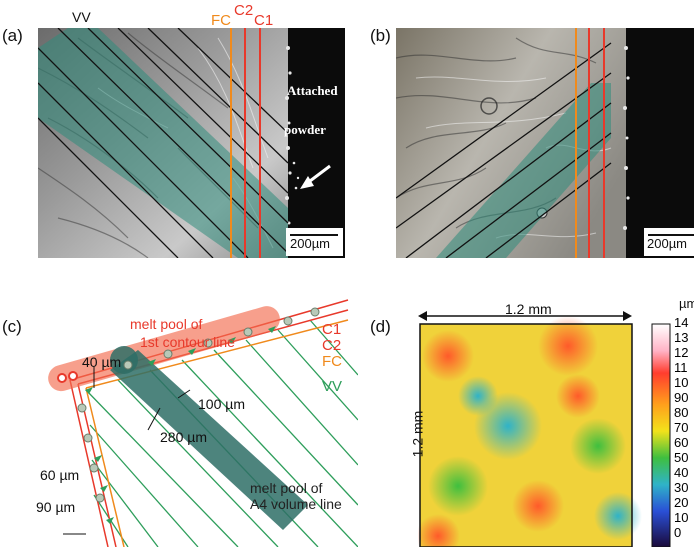  Describe the element at coordinates (221, 20) in the screenshot. I see `a-label-fc: FC` at that location.